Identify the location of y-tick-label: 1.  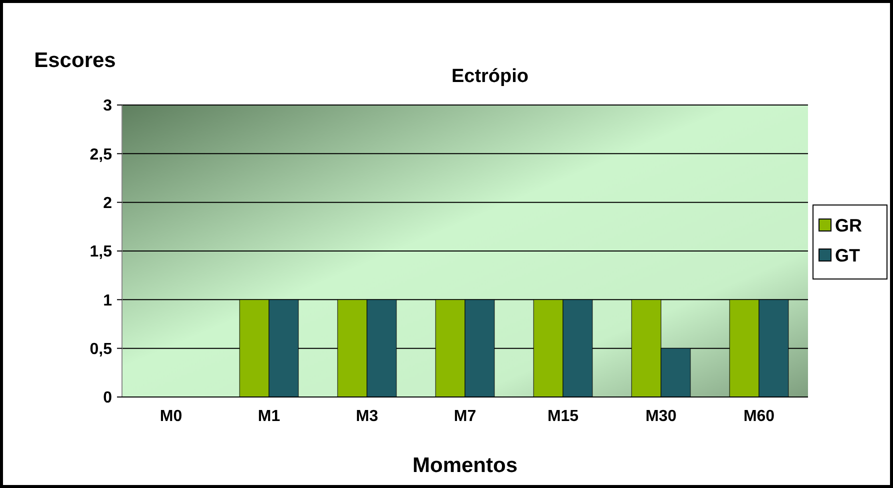
(107, 301).